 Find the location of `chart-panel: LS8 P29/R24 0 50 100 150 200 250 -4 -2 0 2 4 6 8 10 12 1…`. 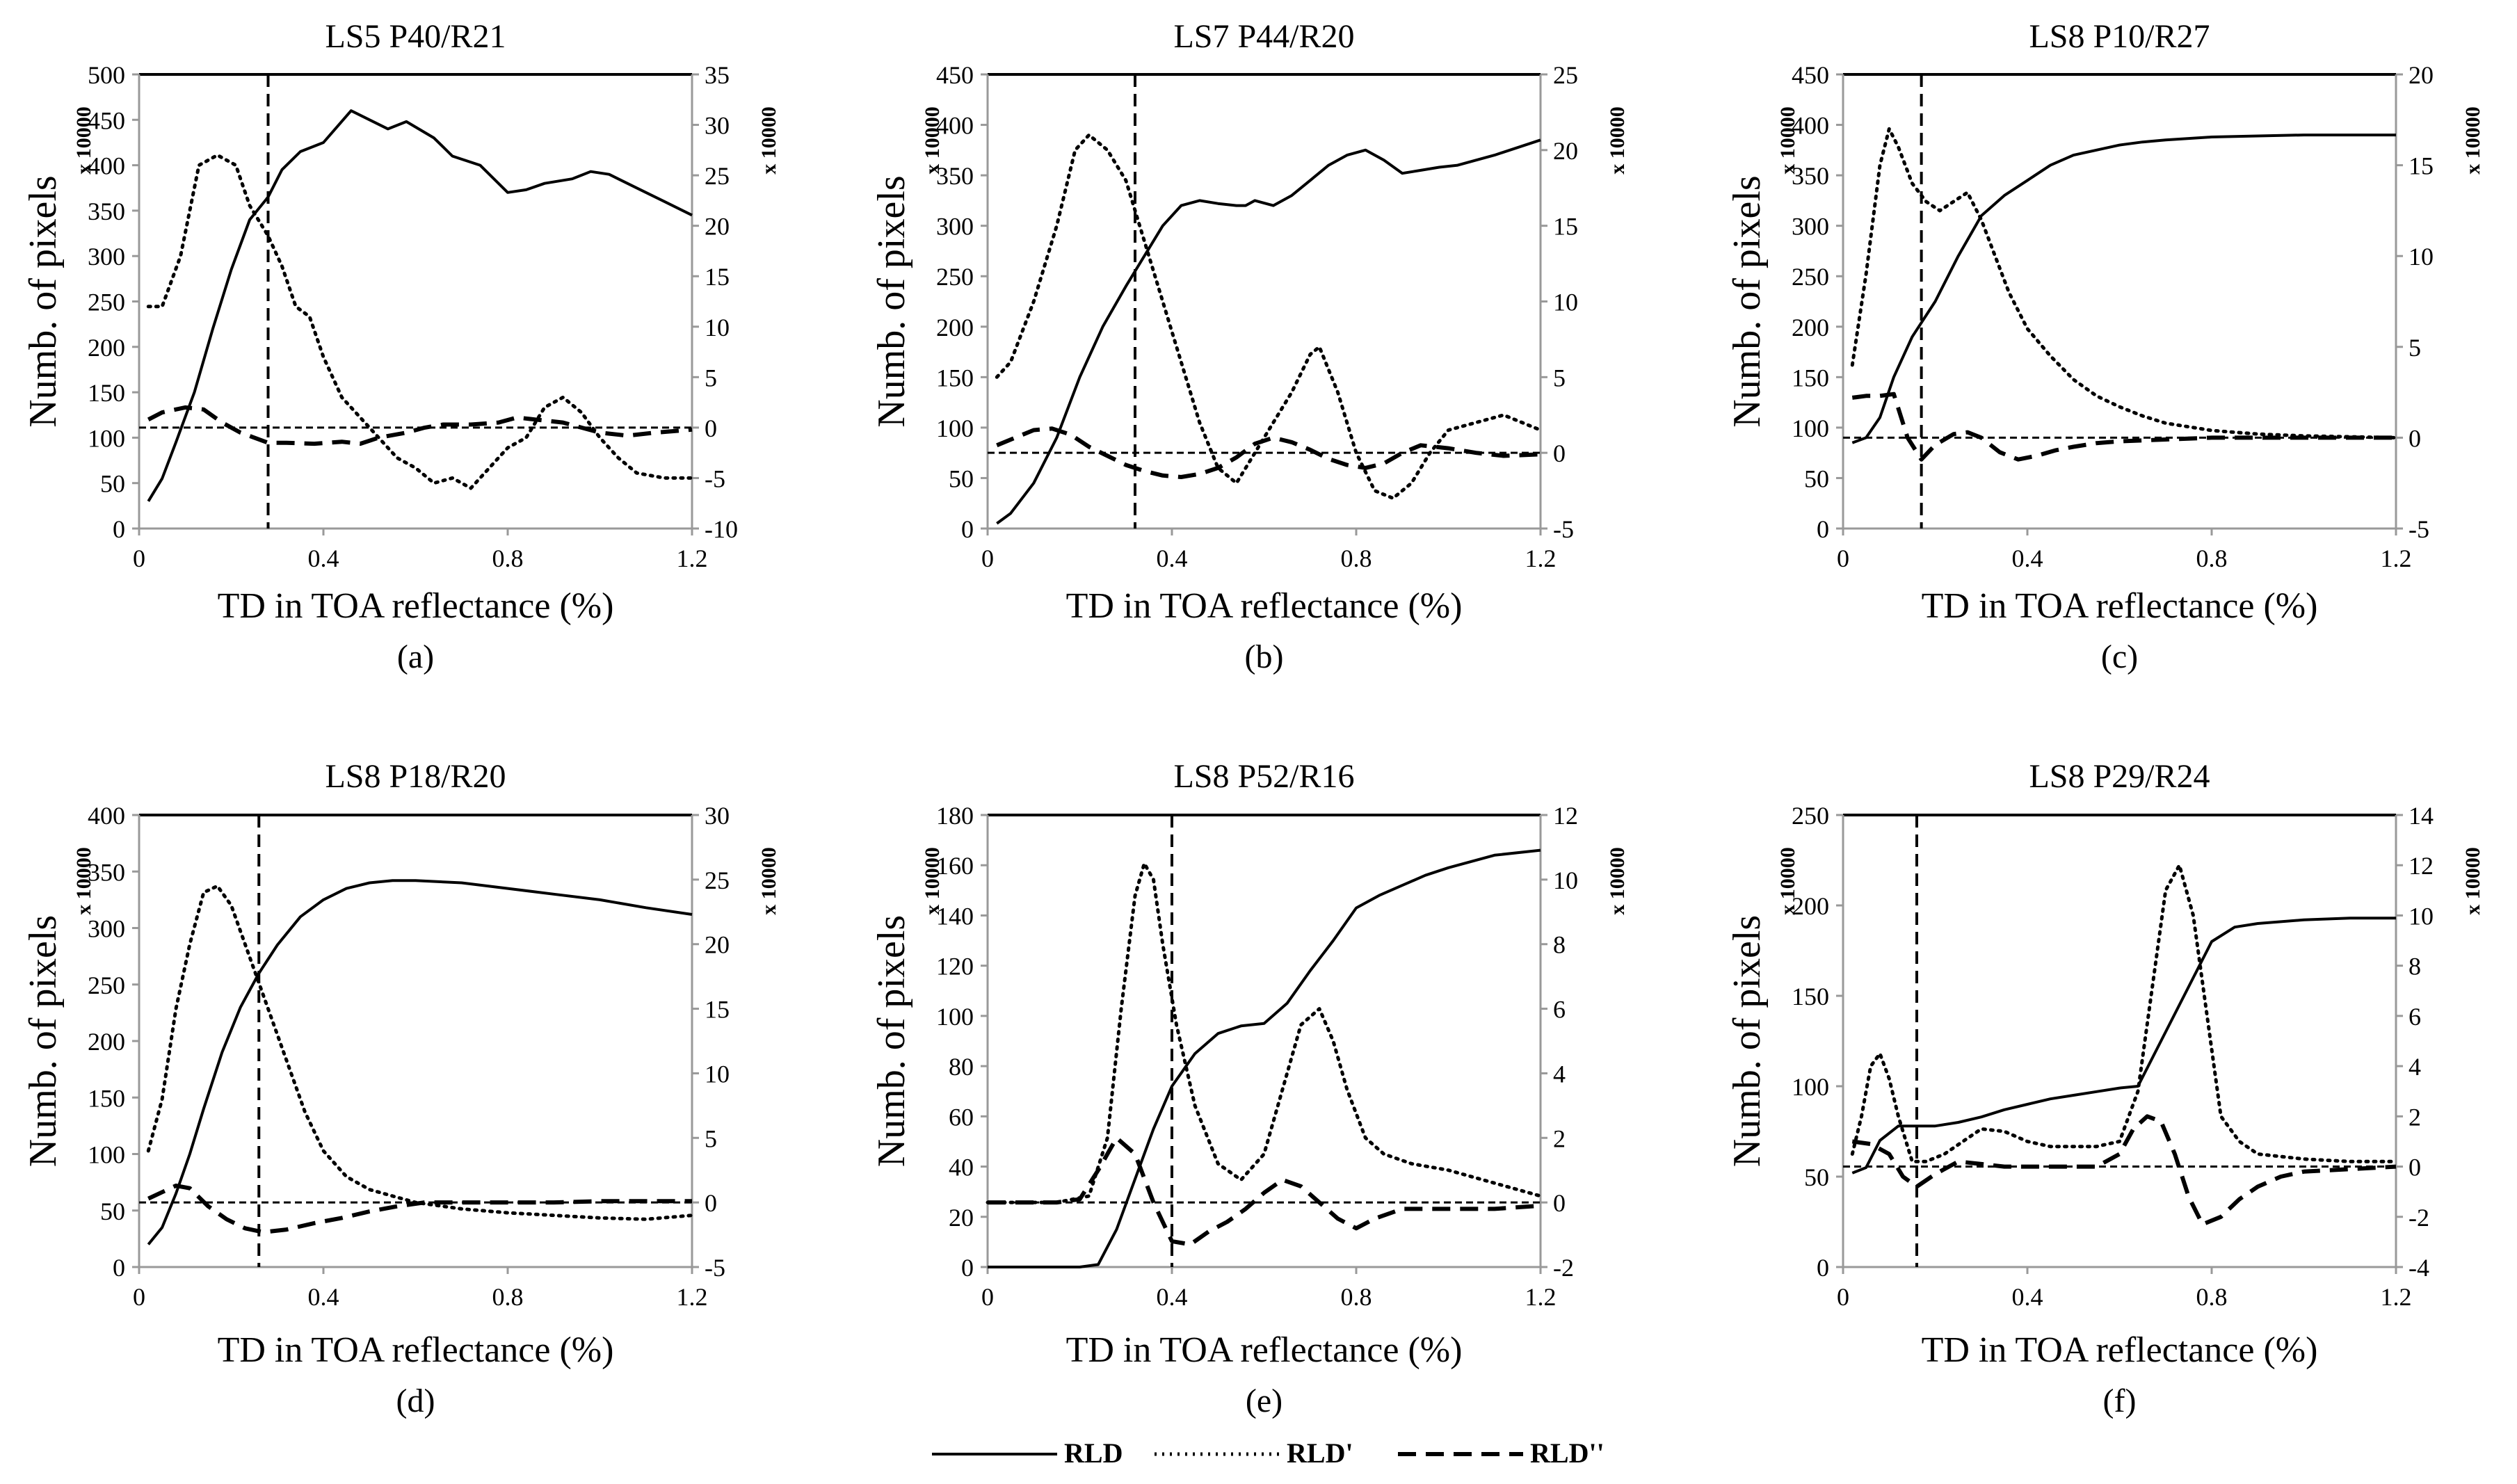

chart-panel: LS8 P29/R24 0 50 100 150 200 250 -4 -2 0 2 4 6 8 10 12 1… is located at coordinates (2105, 1088).